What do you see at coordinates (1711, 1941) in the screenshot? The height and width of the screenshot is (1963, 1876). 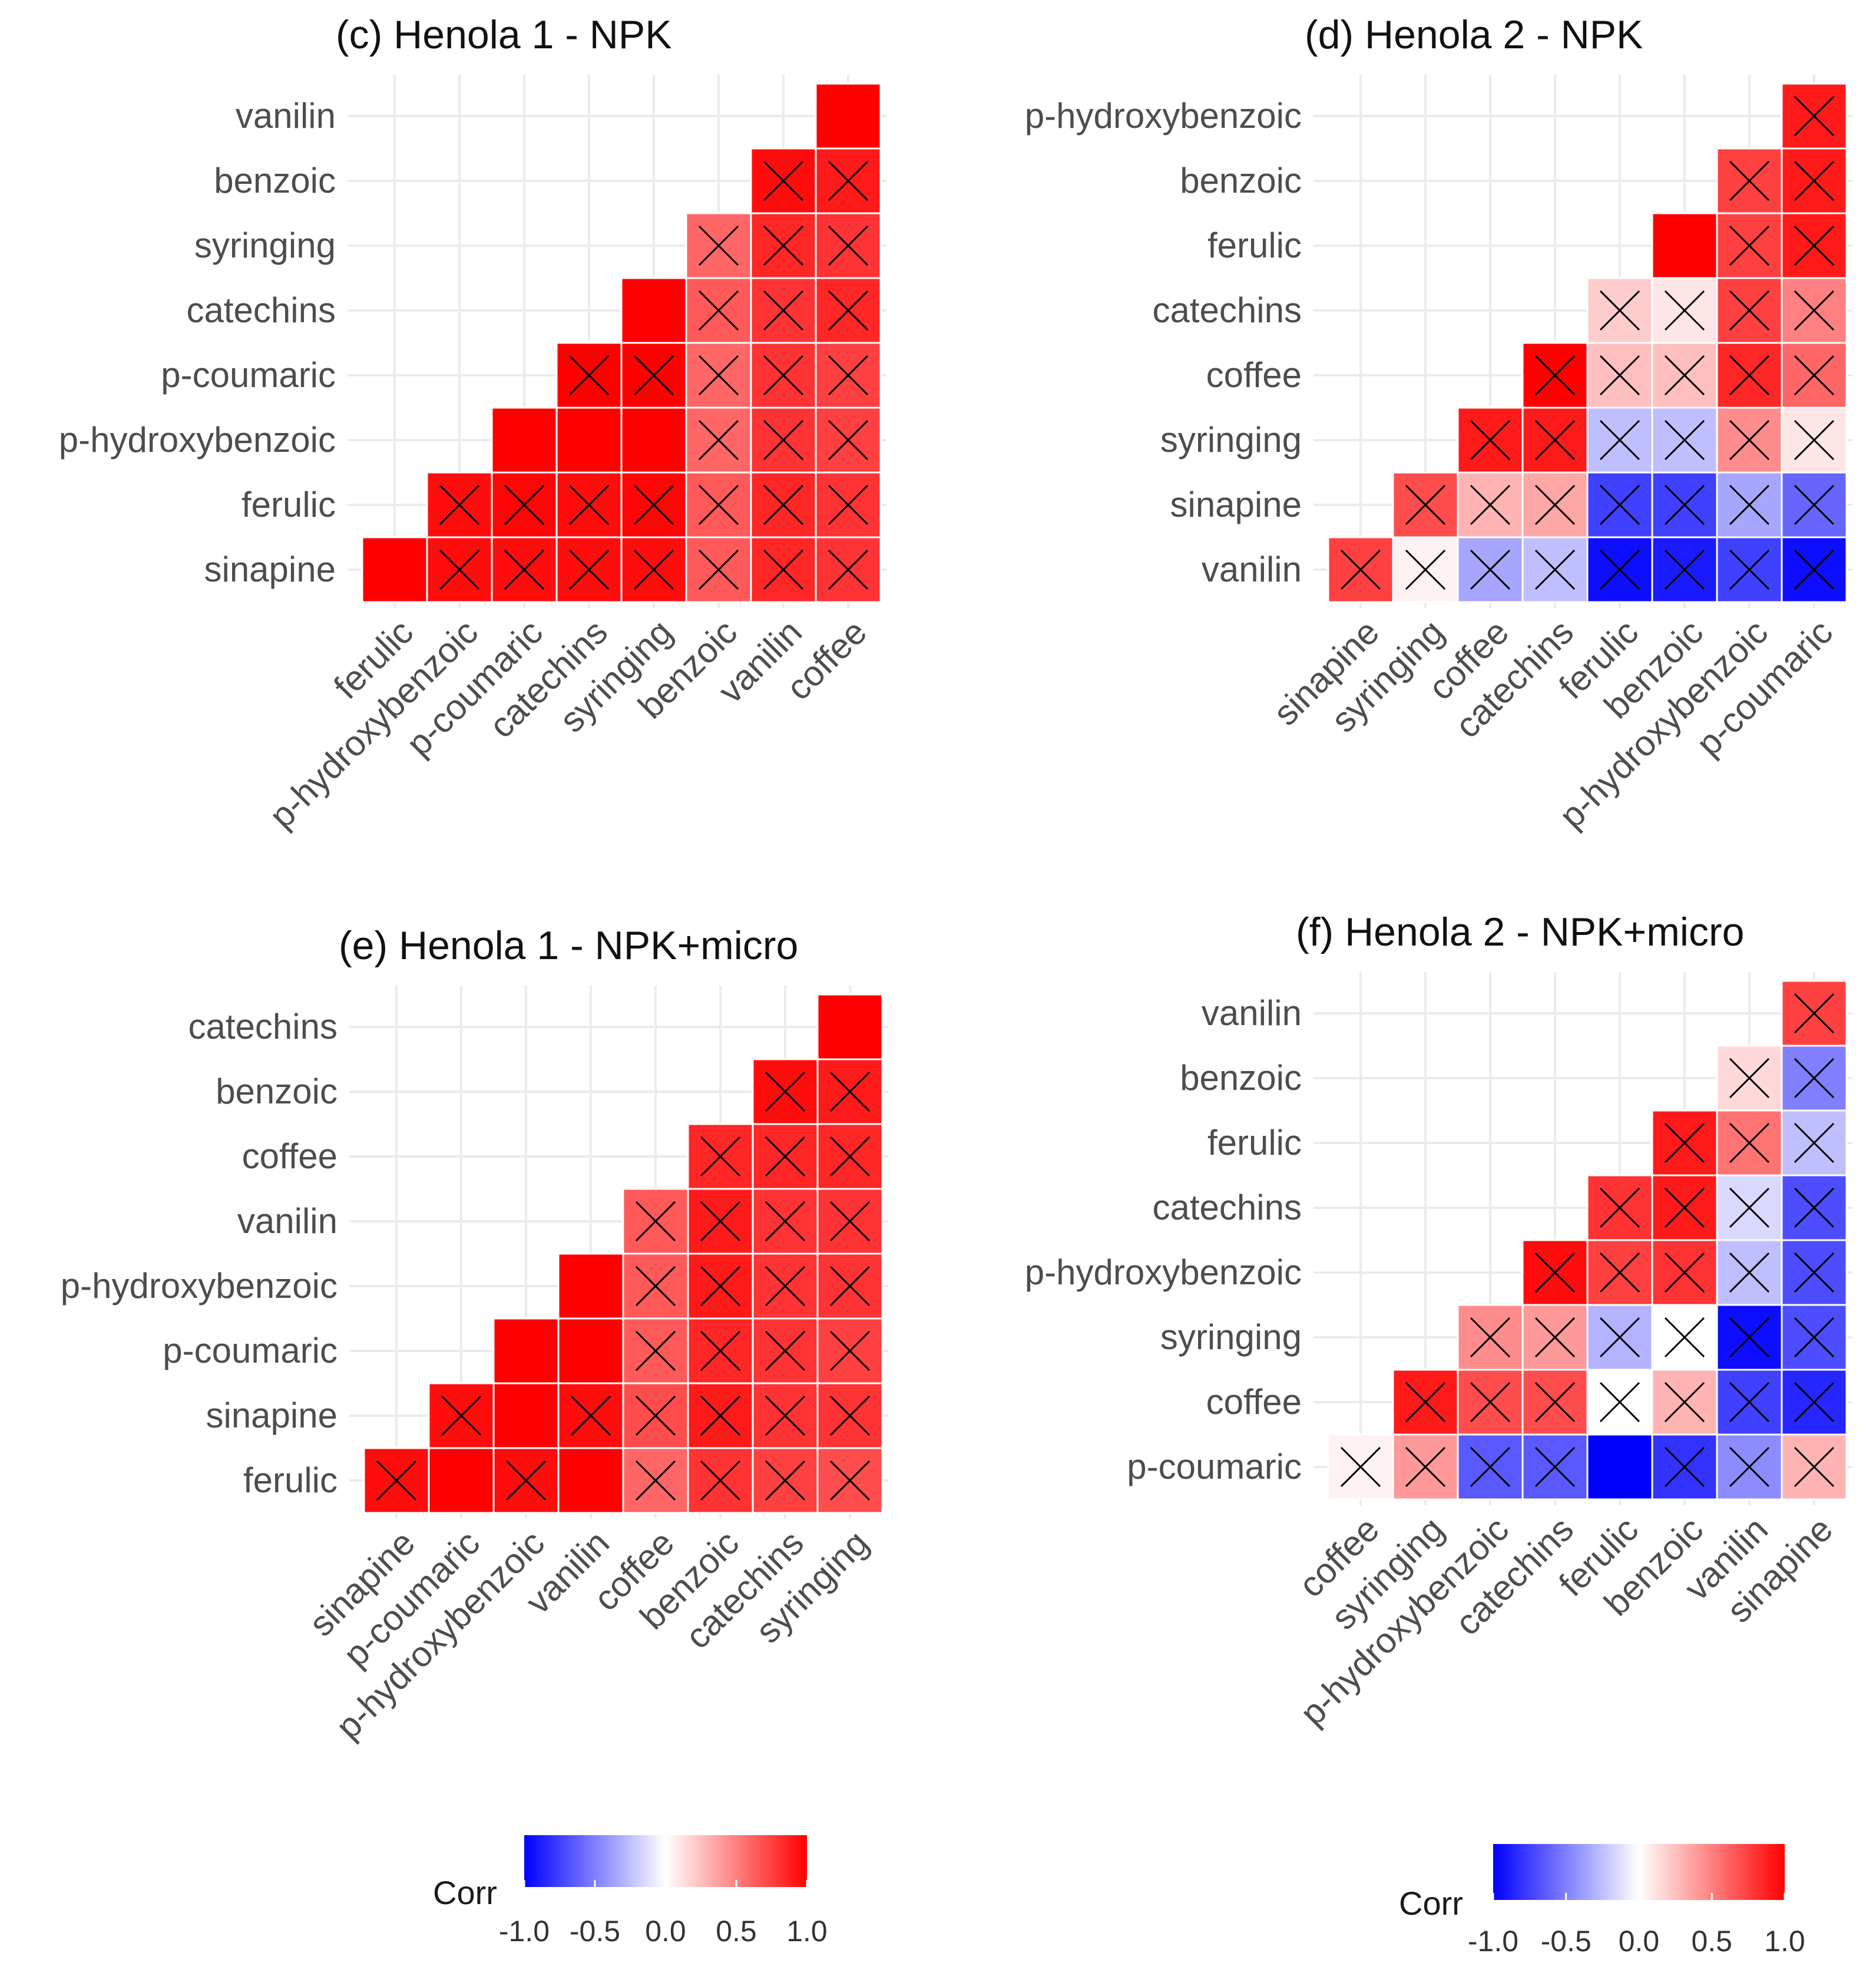 I see `legend-tick-label: 0.5` at bounding box center [1711, 1941].